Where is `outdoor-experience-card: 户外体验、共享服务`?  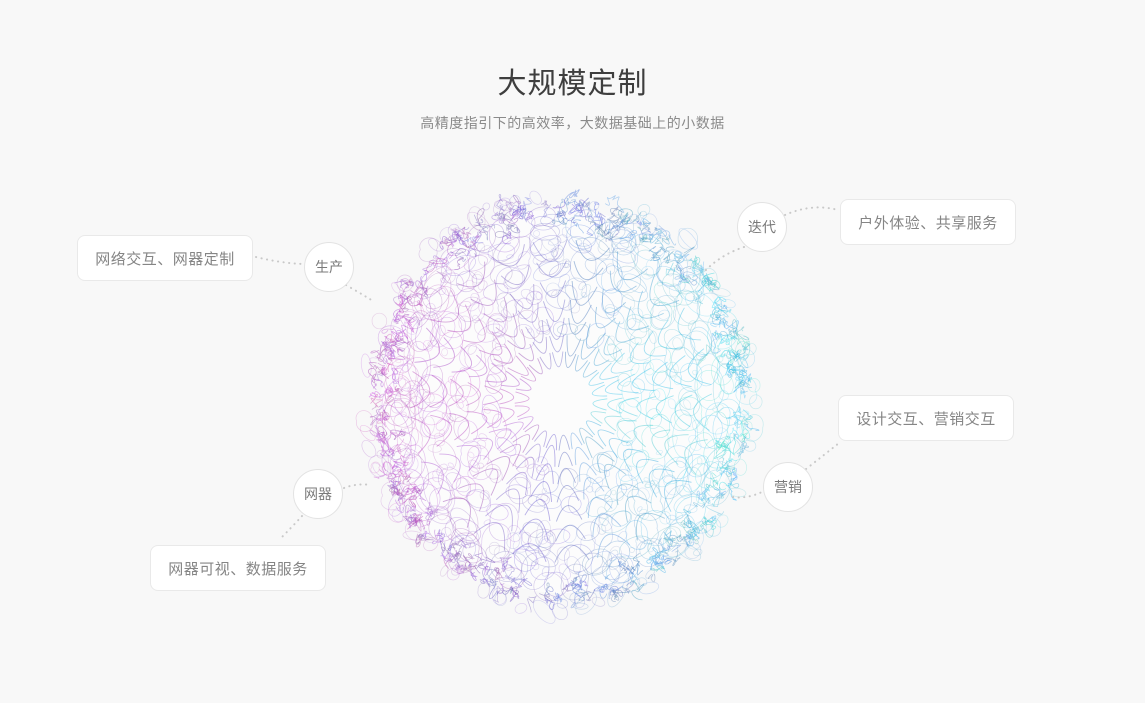
outdoor-experience-card: 户外体验、共享服务 is located at coordinates (928, 222).